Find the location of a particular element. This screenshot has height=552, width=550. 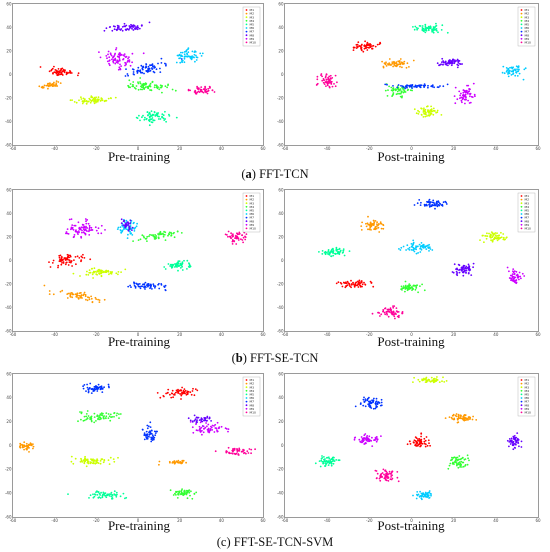

legend-label: M1 is located at coordinates (527, 10).